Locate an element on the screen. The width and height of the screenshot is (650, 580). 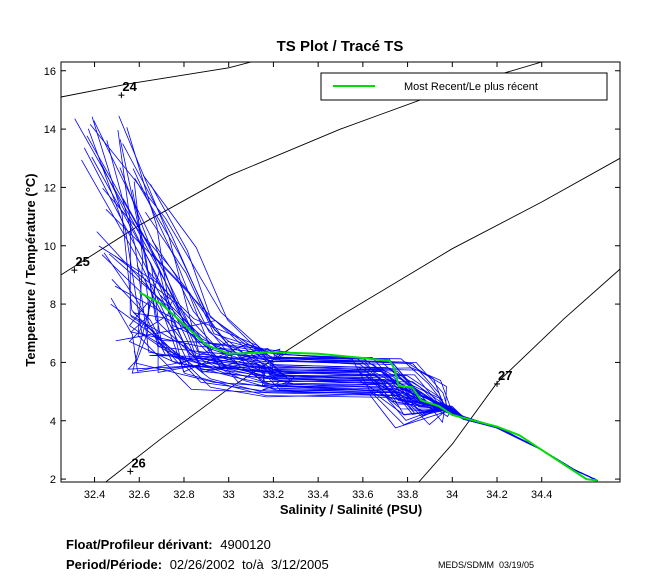
x-tick-label: 32.4 is located at coordinates (94, 495).